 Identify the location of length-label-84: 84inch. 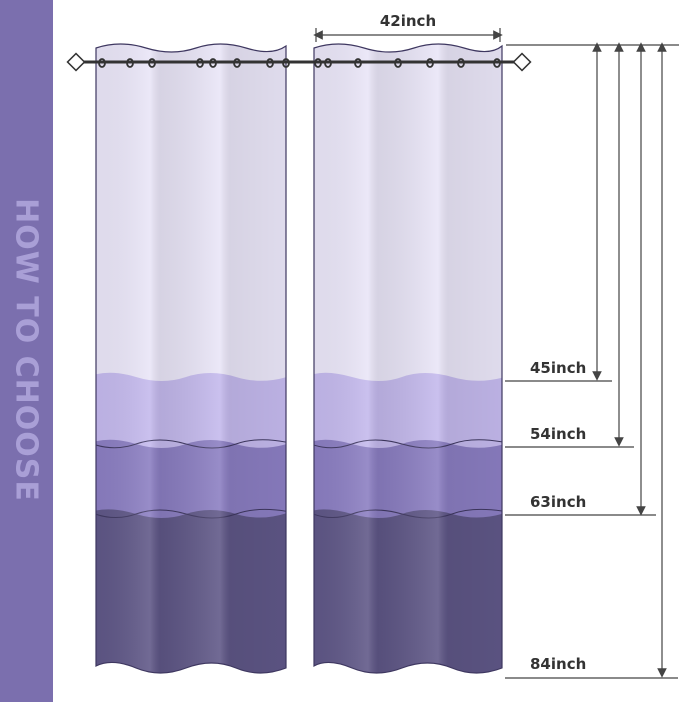
(558, 664).